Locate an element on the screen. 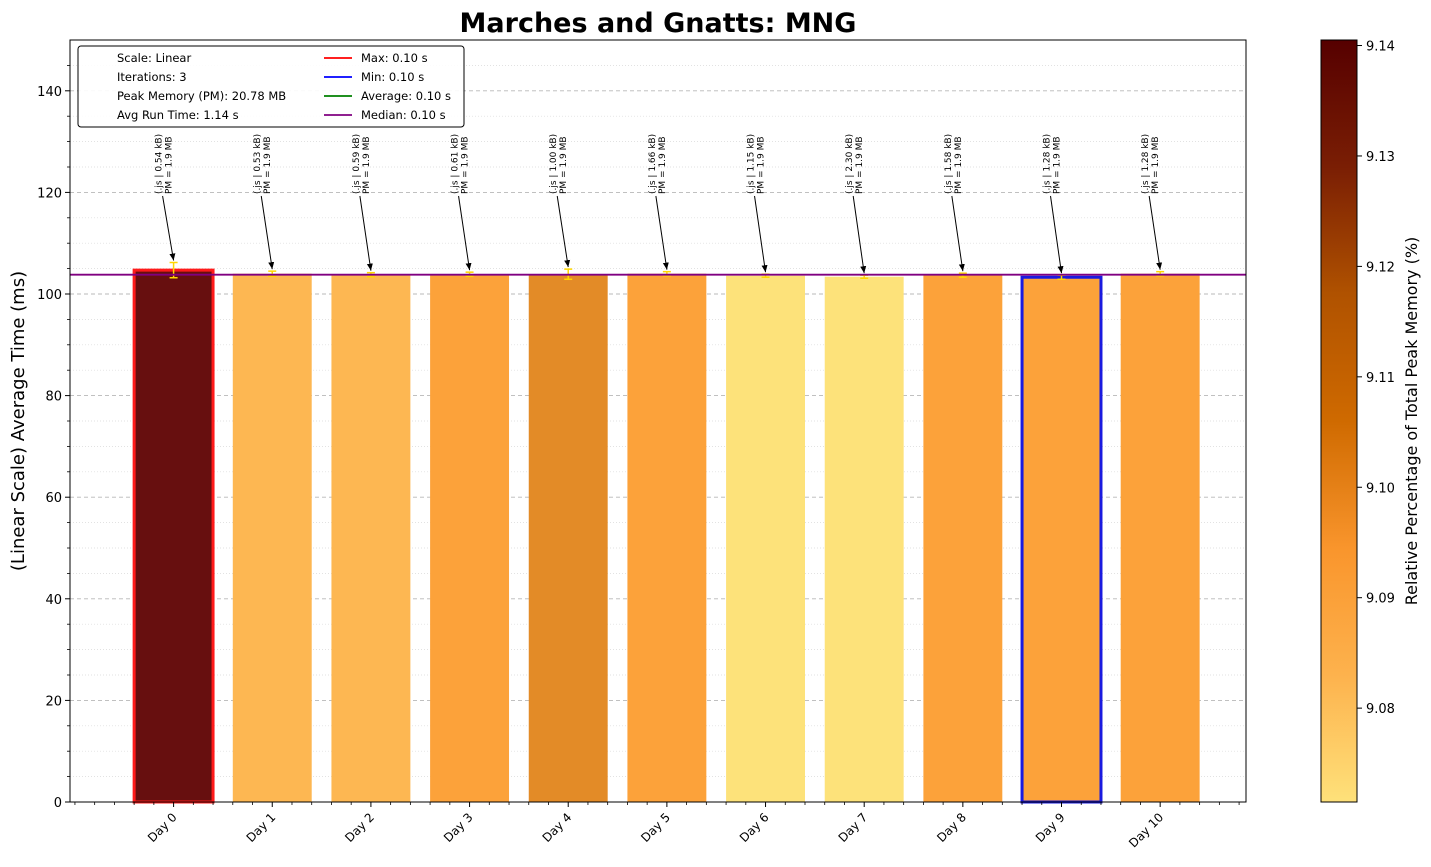 This screenshot has width=1431, height=867. colorbar-gradient is located at coordinates (1339, 421).